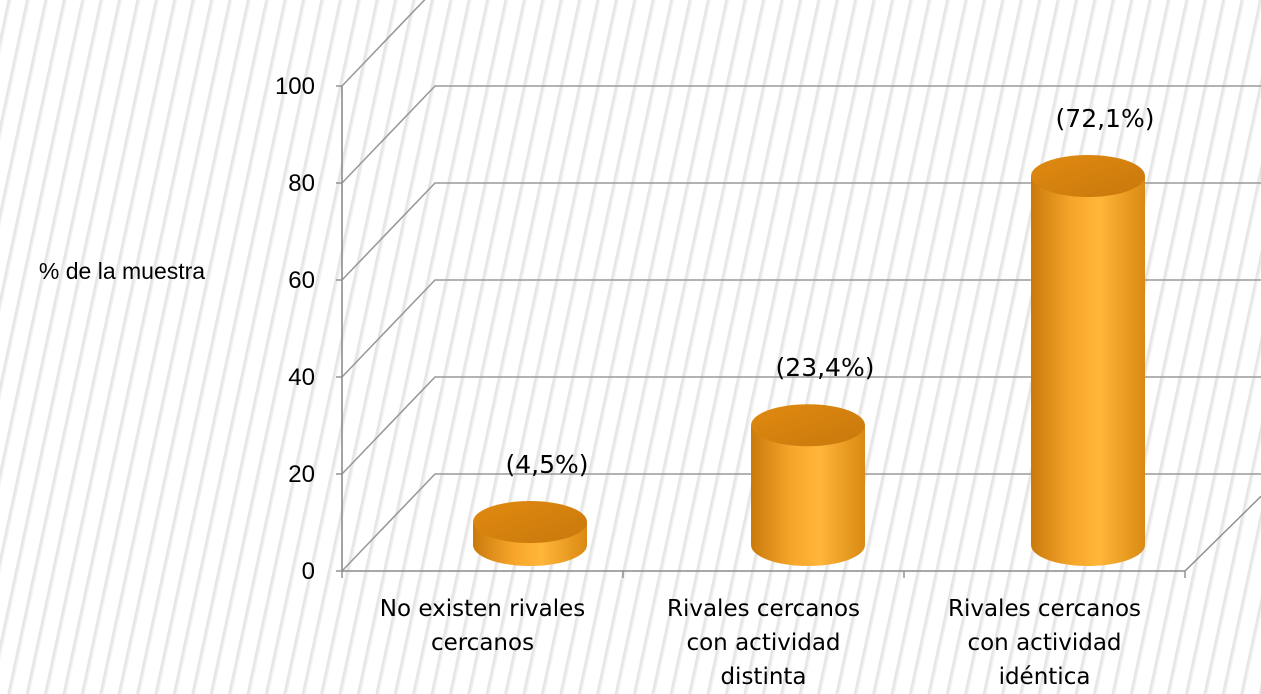  I want to click on y-tick-label: 0, so click(308, 571).